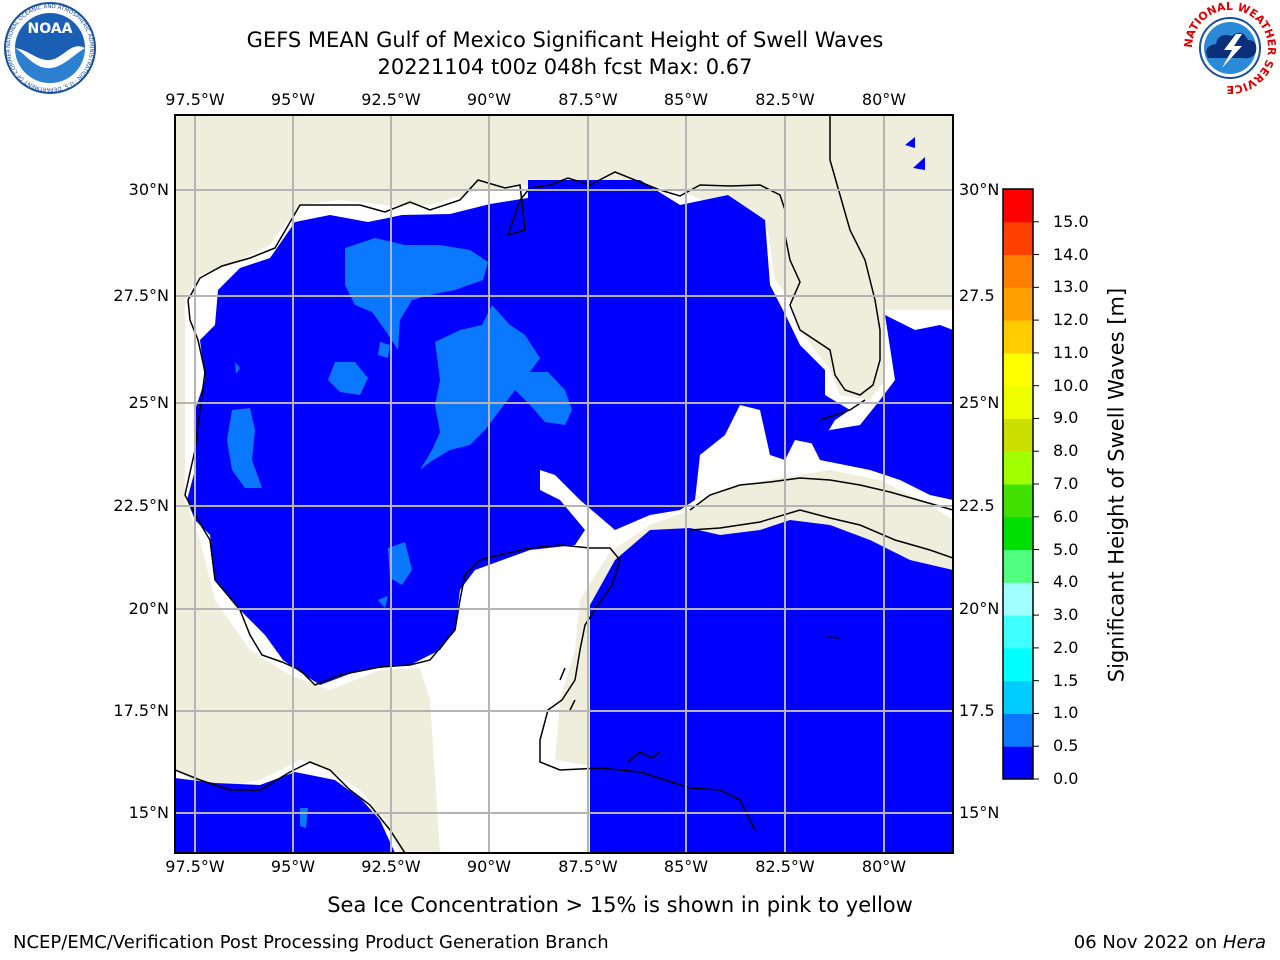 Image resolution: width=1280 pixels, height=960 pixels. I want to click on lat-label-right: 20°N, so click(979, 608).